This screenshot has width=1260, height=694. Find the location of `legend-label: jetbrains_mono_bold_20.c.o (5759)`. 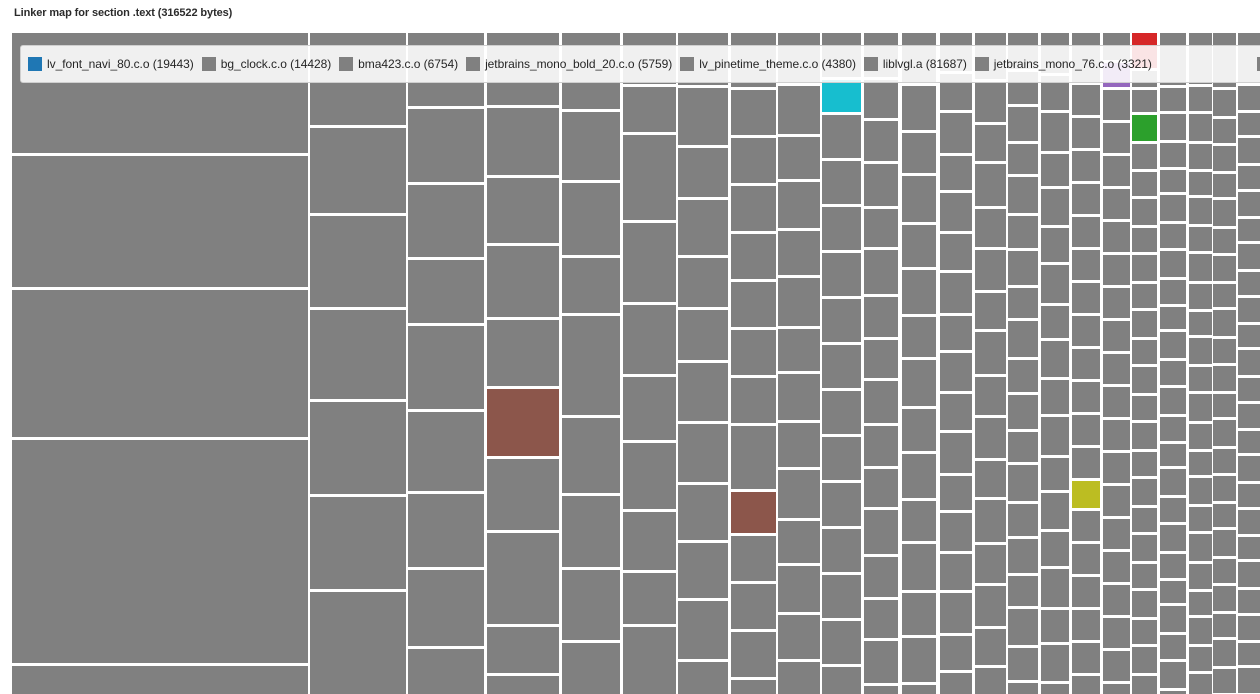

legend-label: jetbrains_mono_bold_20.c.o (5759) is located at coordinates (579, 64).